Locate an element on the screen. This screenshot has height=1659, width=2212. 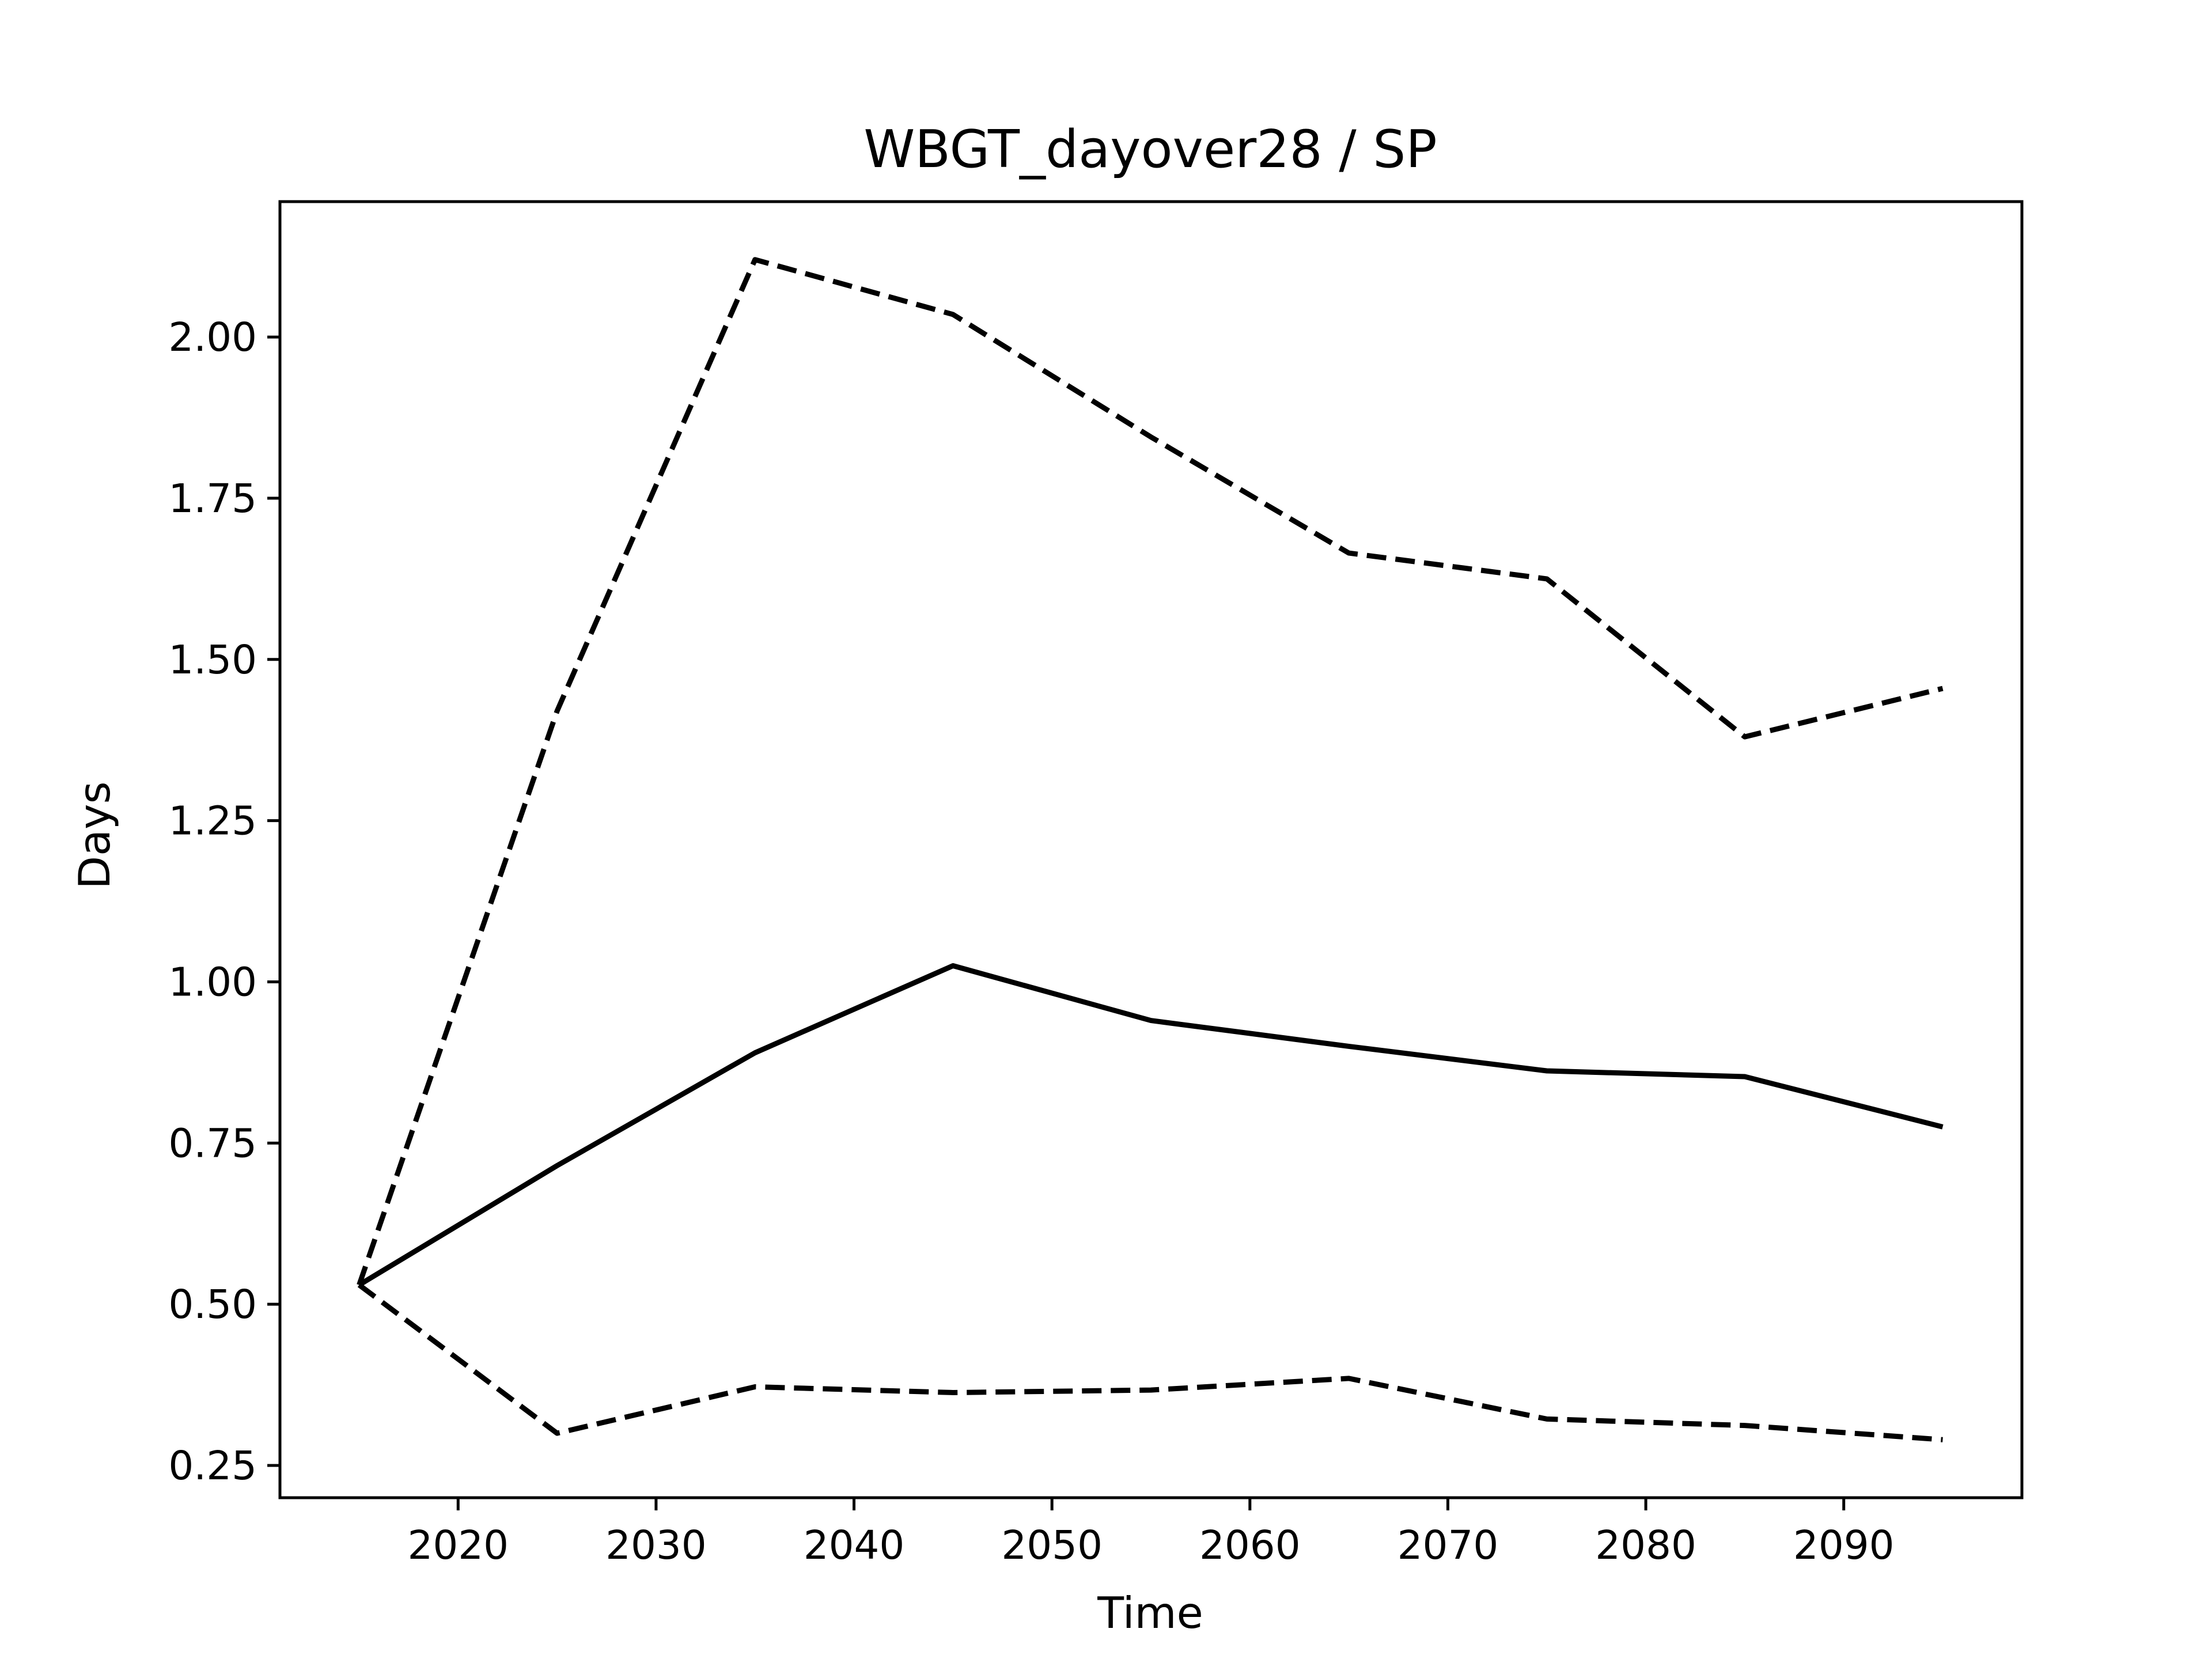
x-tick-label: 2080 is located at coordinates (1645, 1545).